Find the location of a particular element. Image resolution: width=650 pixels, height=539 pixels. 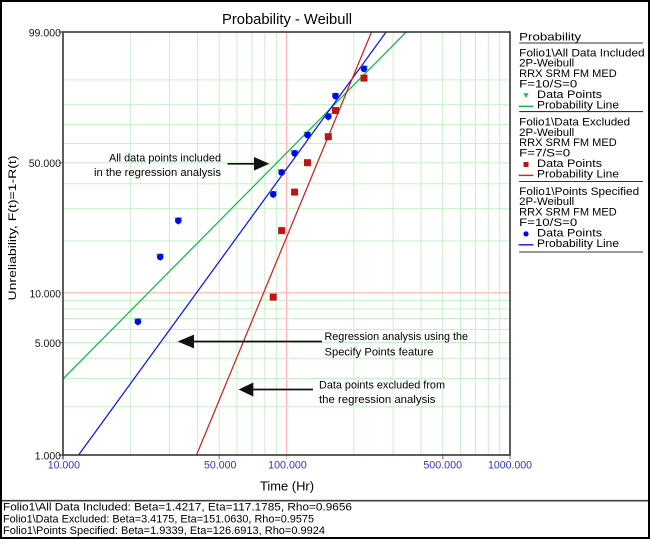

svg-text: 99.000 is located at coordinates (45, 34).